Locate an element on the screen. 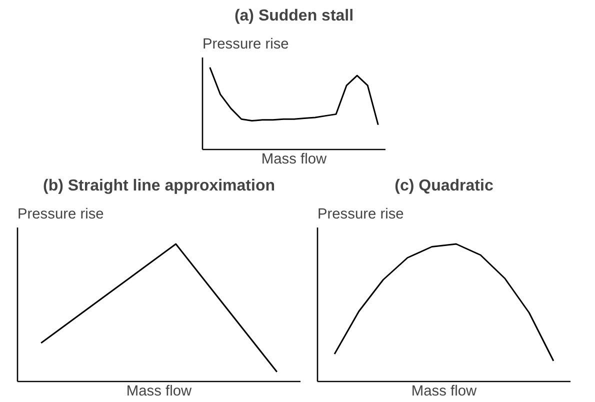  chart-title: (c) Quadratic is located at coordinates (444, 186).